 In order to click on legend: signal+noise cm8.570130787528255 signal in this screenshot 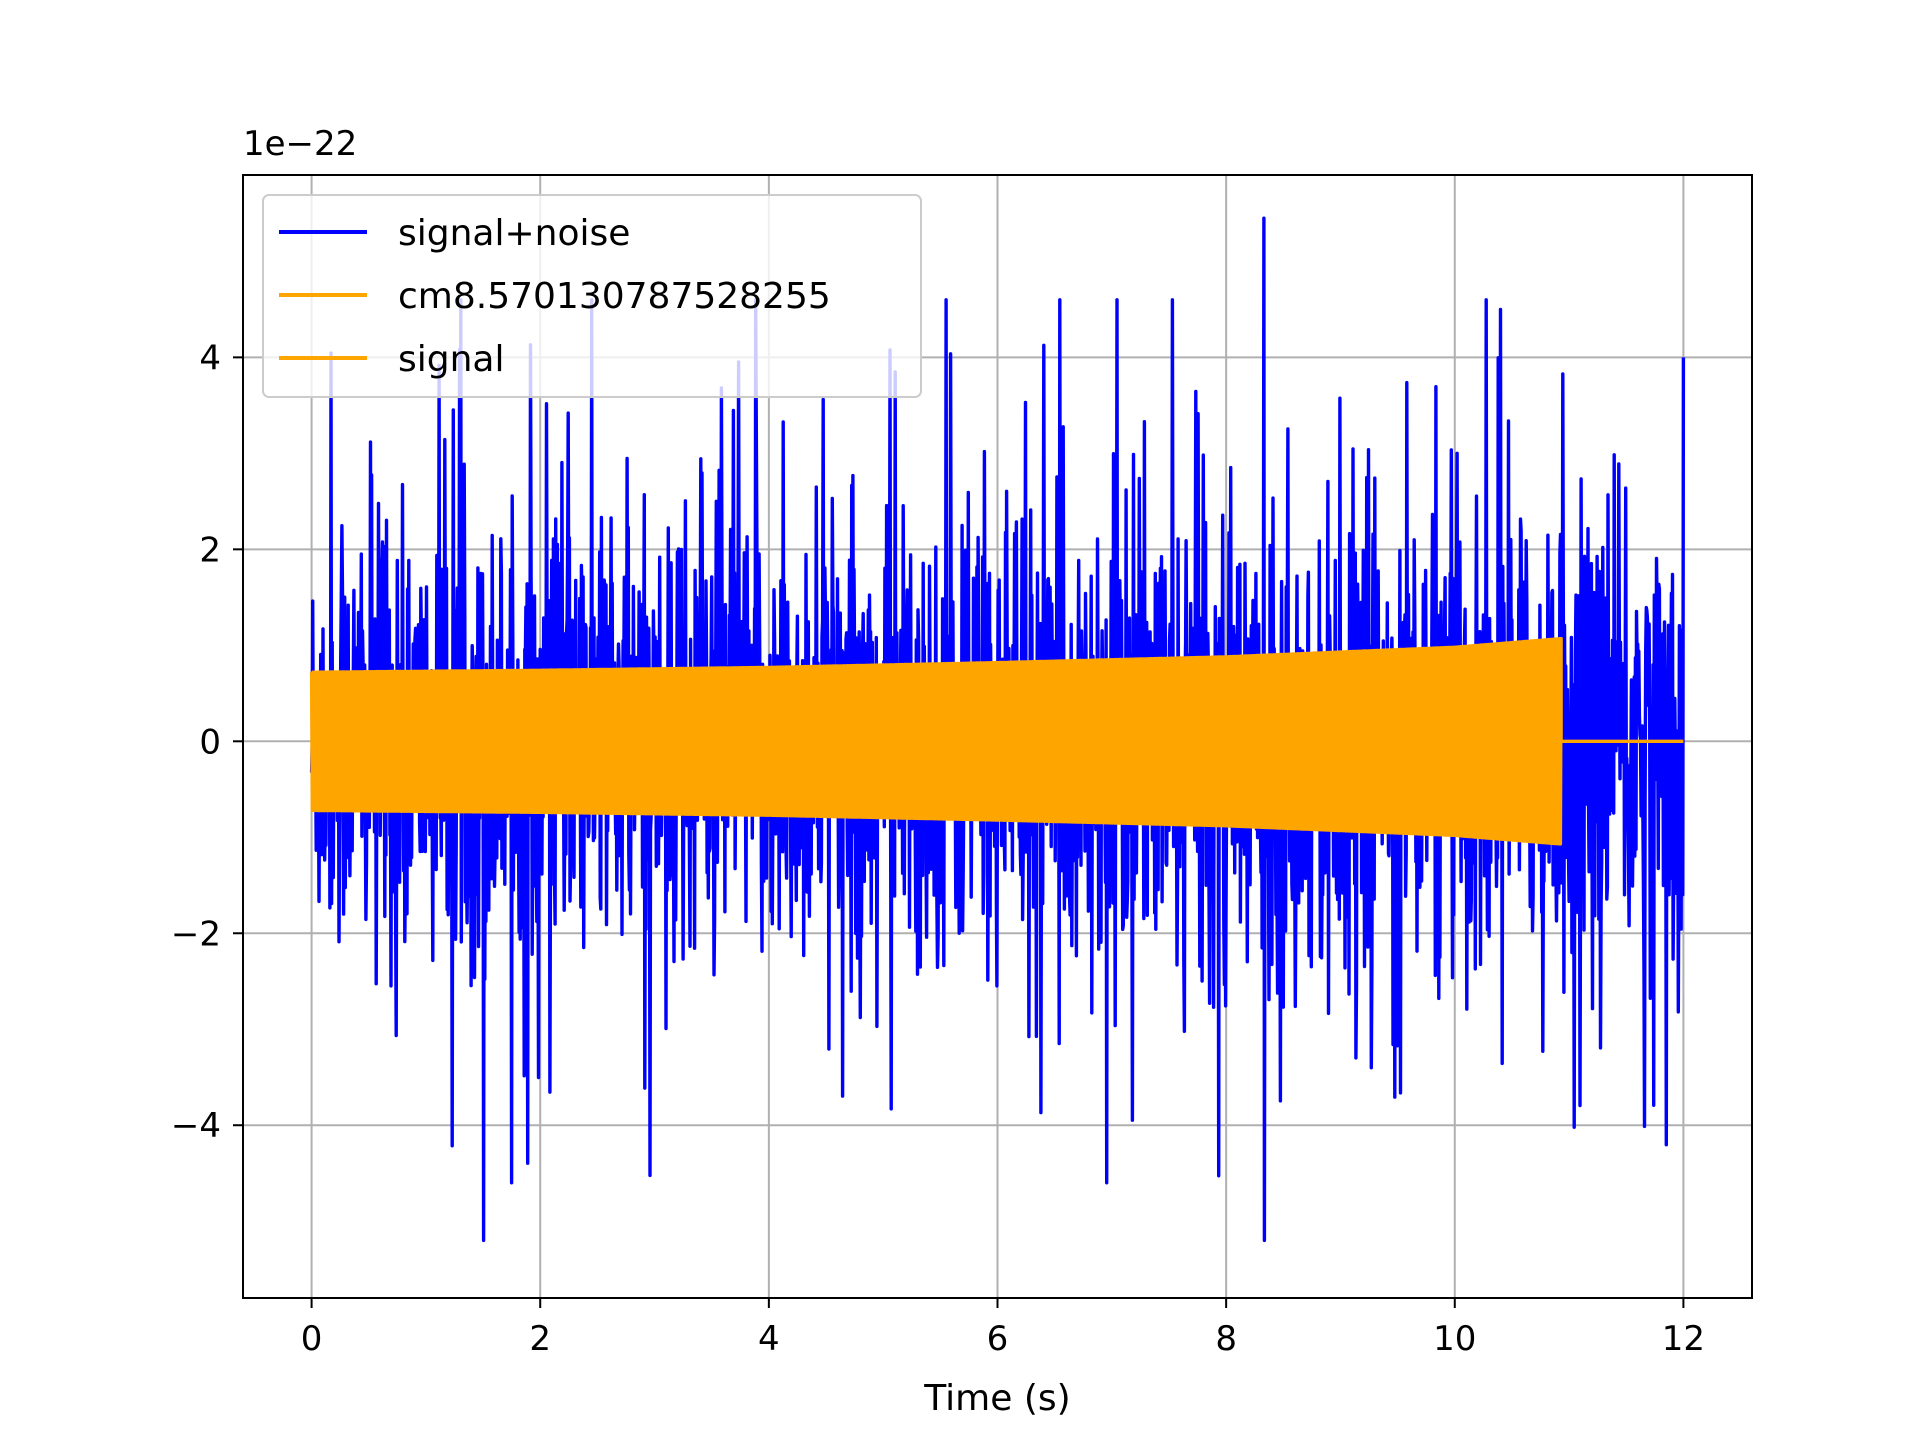, I will do `click(592, 296)`.